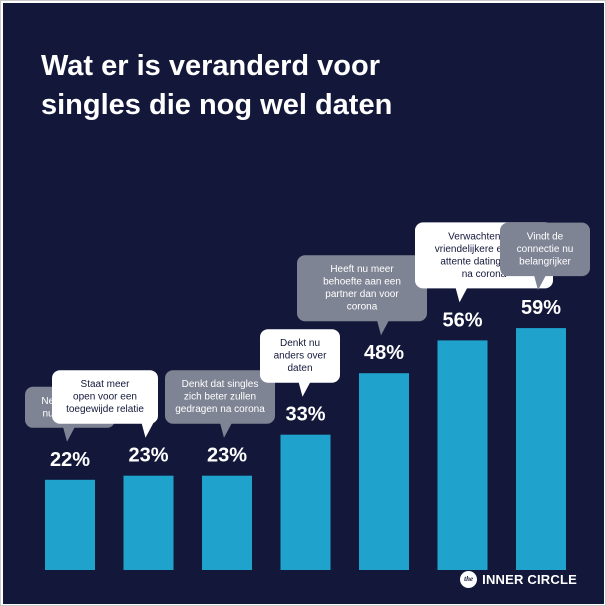 This screenshot has width=606, height=606. Describe the element at coordinates (545, 237) in the screenshot. I see `annotation-text-7-1: Vindt de` at that location.